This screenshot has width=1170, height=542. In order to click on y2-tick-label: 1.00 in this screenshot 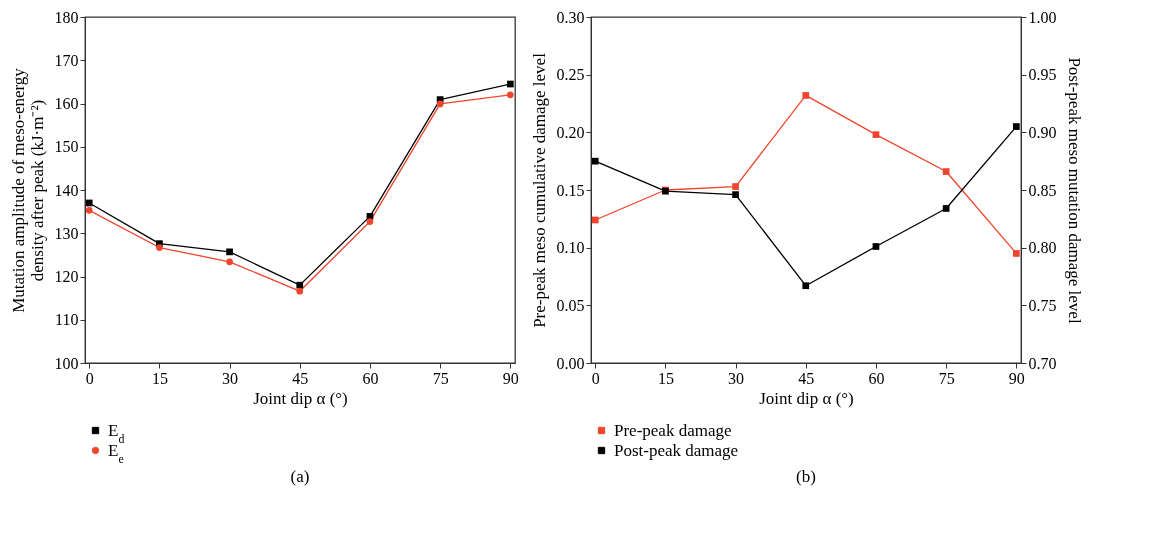, I will do `click(1042, 17)`.